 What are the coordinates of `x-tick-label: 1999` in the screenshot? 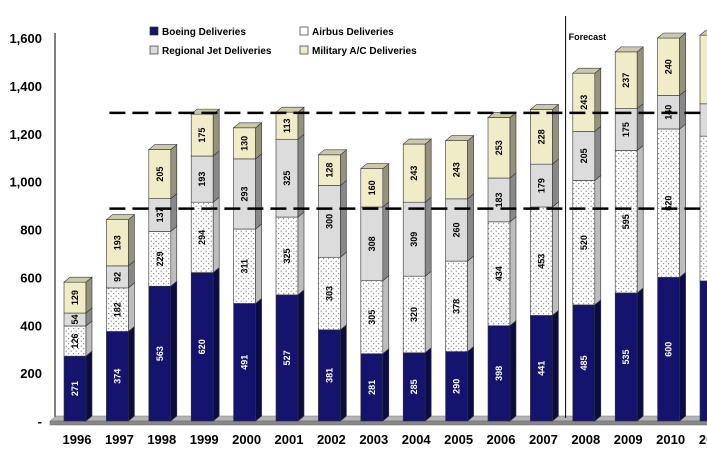 It's located at (204, 439).